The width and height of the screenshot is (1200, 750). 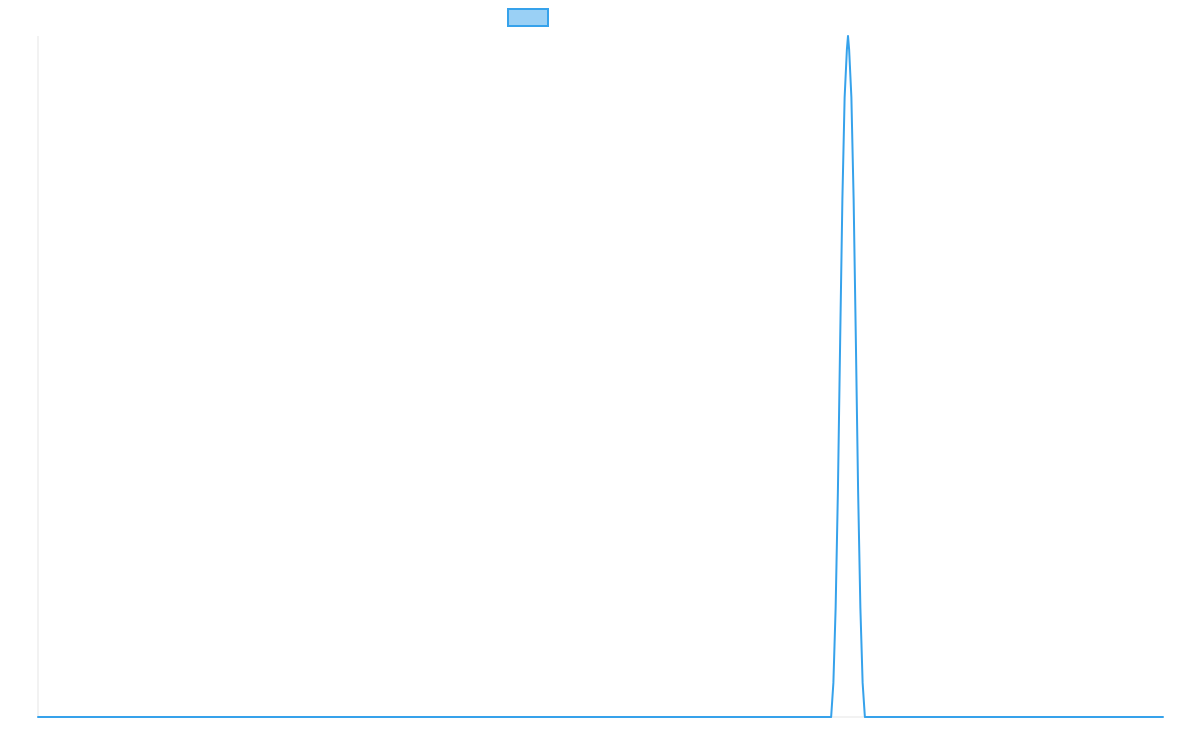 I want to click on legend-swatch, so click(x=528, y=17).